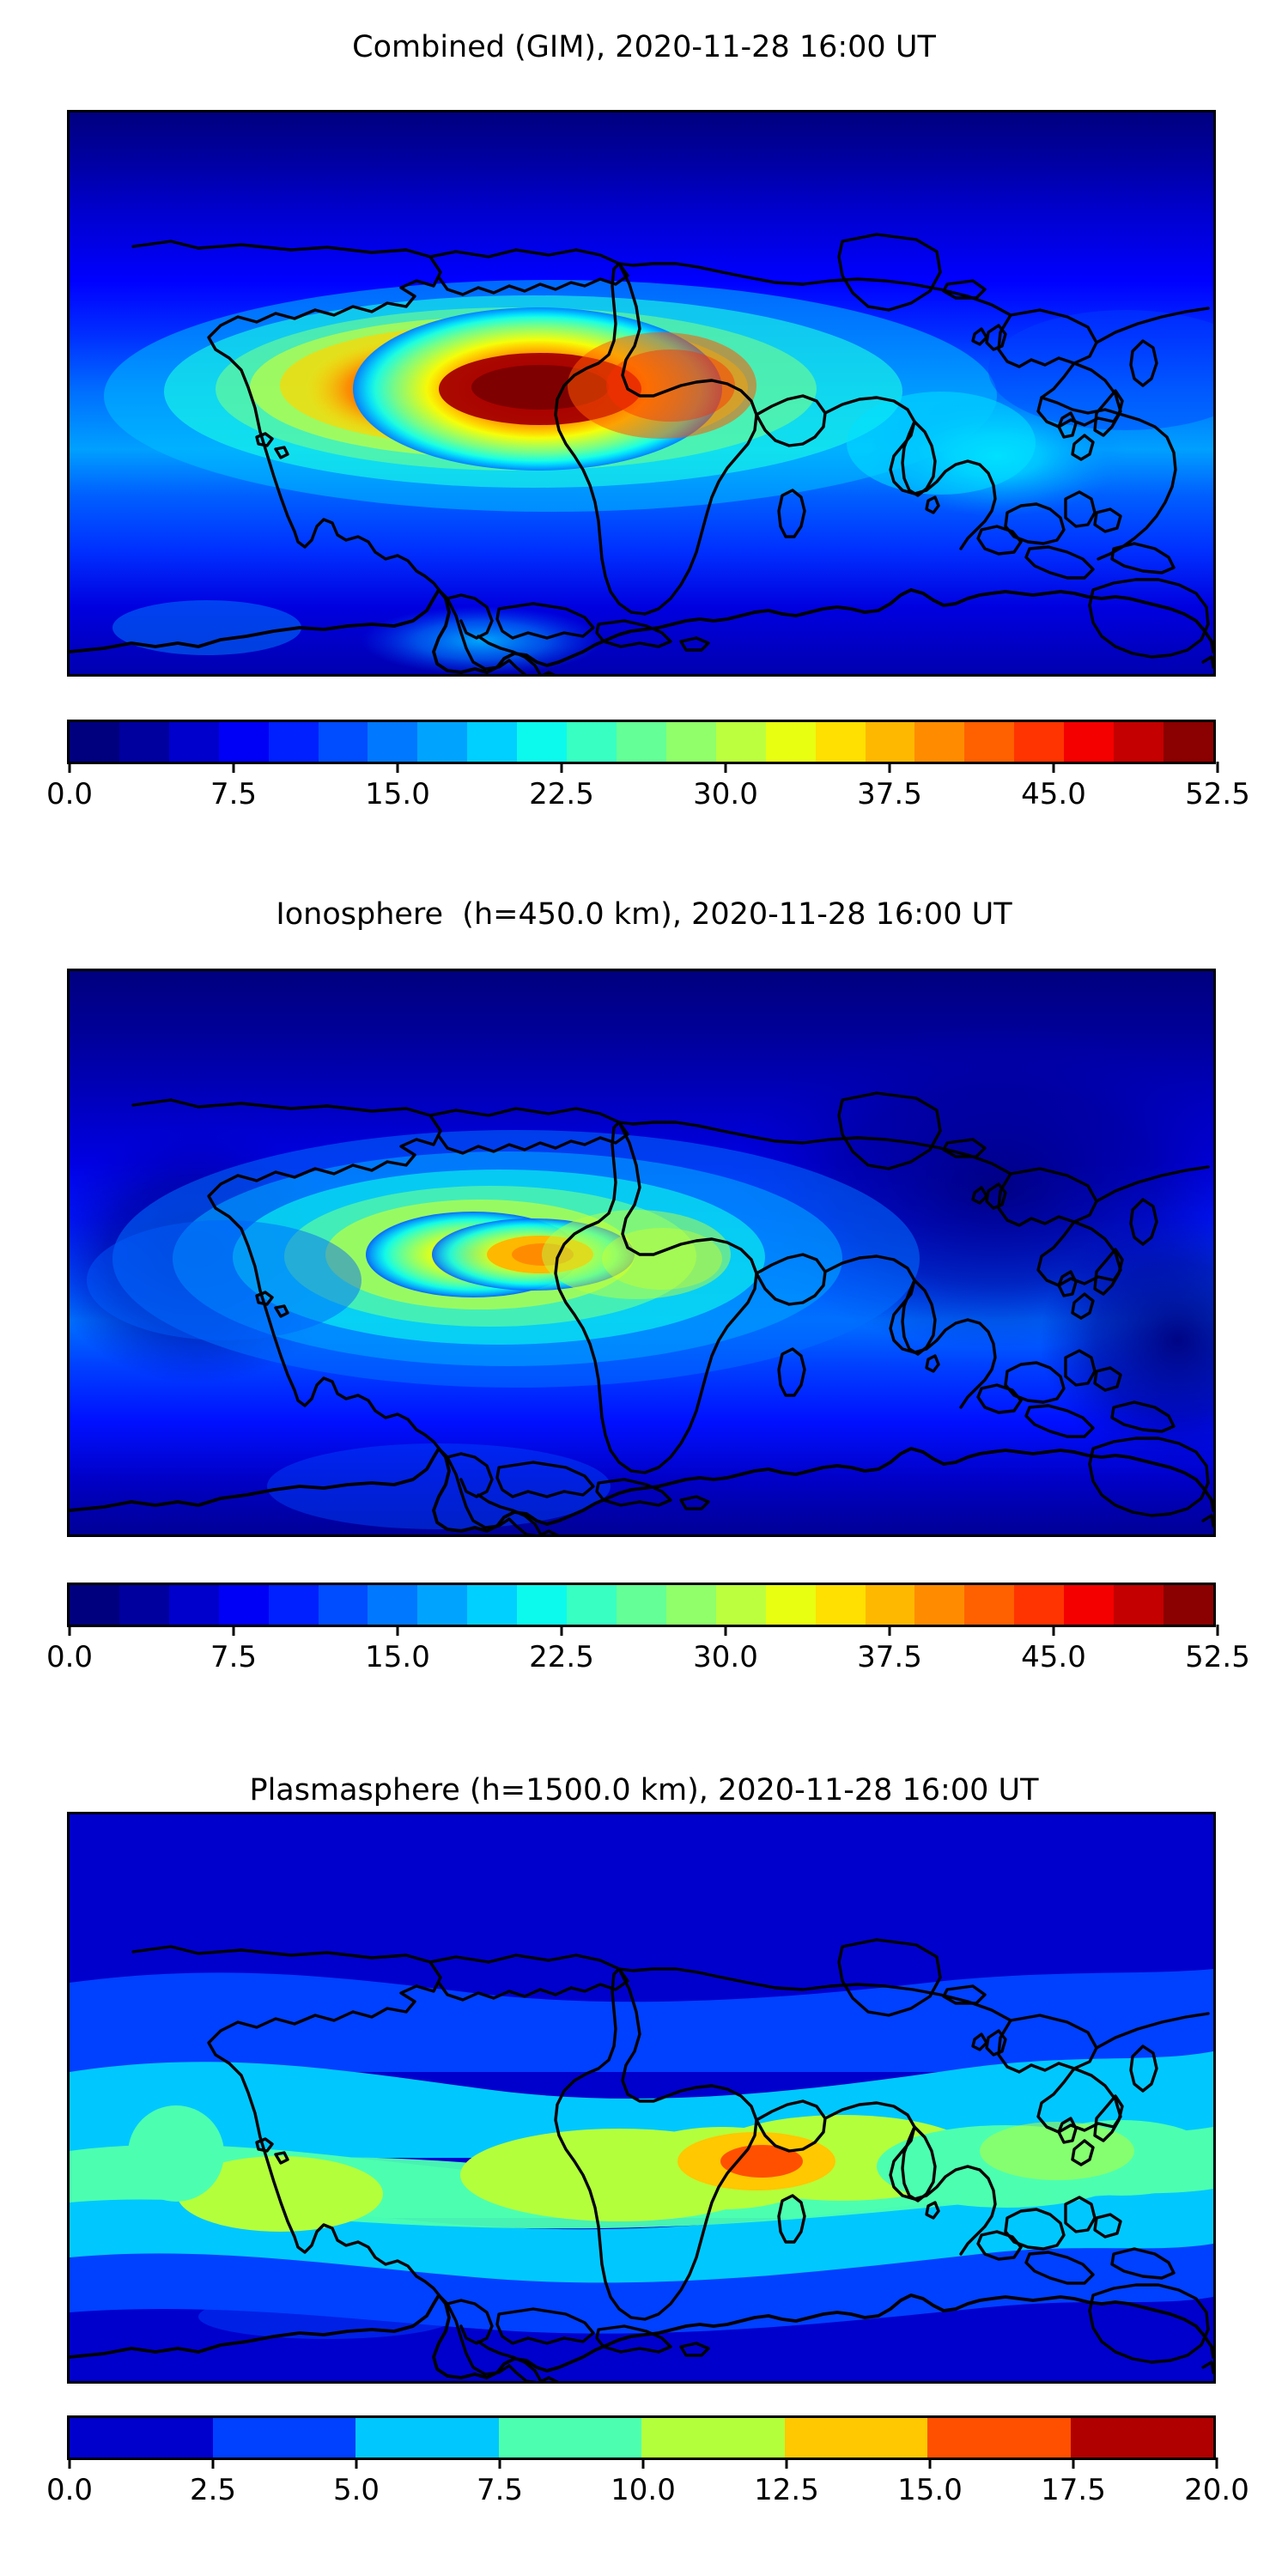 The height and width of the screenshot is (2576, 1288). What do you see at coordinates (643, 2490) in the screenshot?
I see `colorbar-ticklabel: 10.0` at bounding box center [643, 2490].